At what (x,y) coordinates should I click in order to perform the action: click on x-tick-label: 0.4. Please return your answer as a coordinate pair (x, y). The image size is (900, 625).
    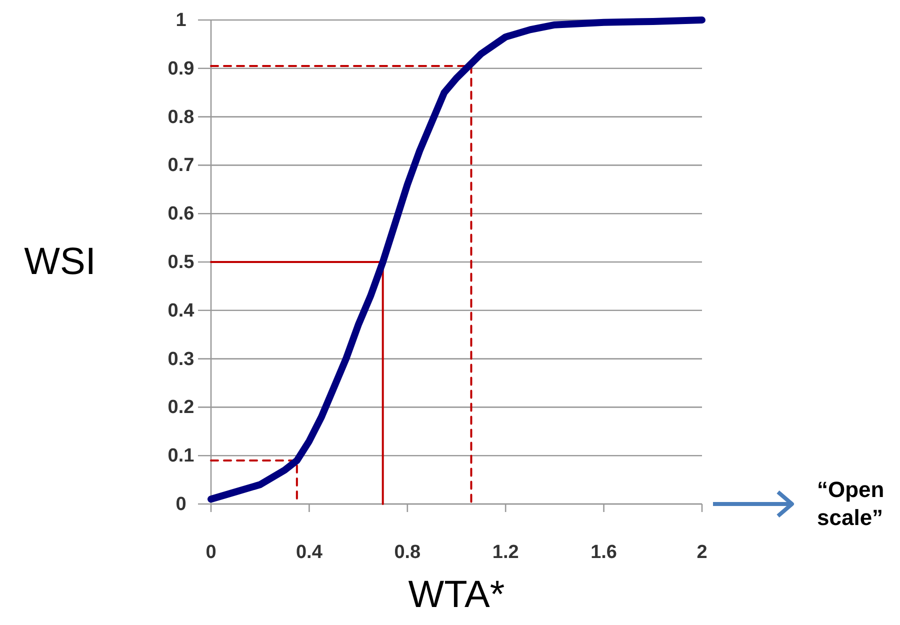
    Looking at the image, I should click on (309, 552).